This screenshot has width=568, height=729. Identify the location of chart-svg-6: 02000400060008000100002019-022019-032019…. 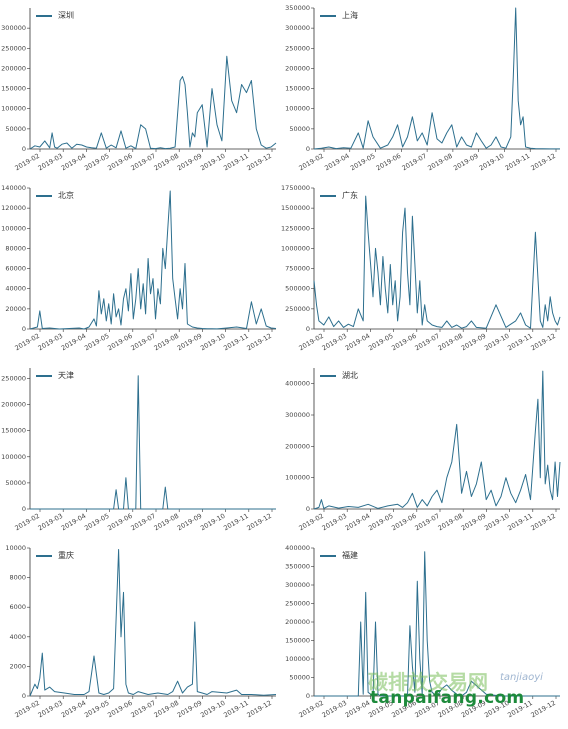
(141, 632).